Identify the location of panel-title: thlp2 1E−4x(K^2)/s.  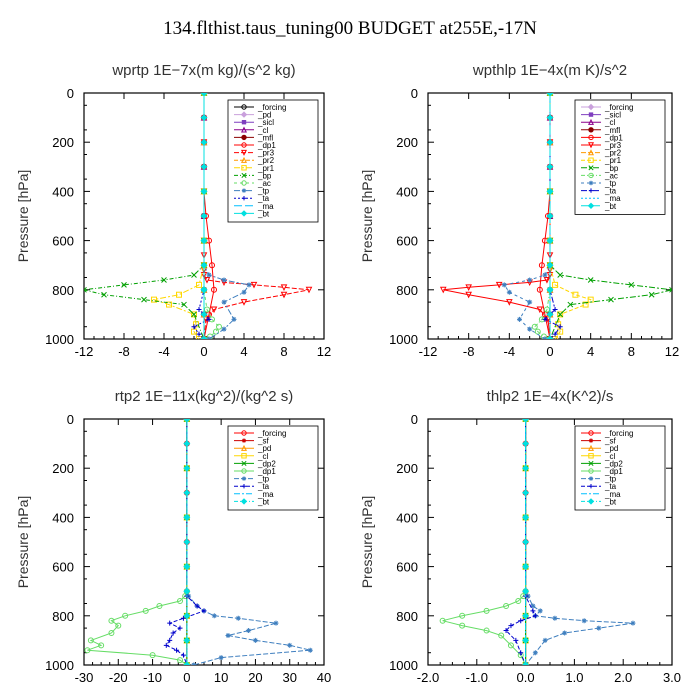
(550, 396).